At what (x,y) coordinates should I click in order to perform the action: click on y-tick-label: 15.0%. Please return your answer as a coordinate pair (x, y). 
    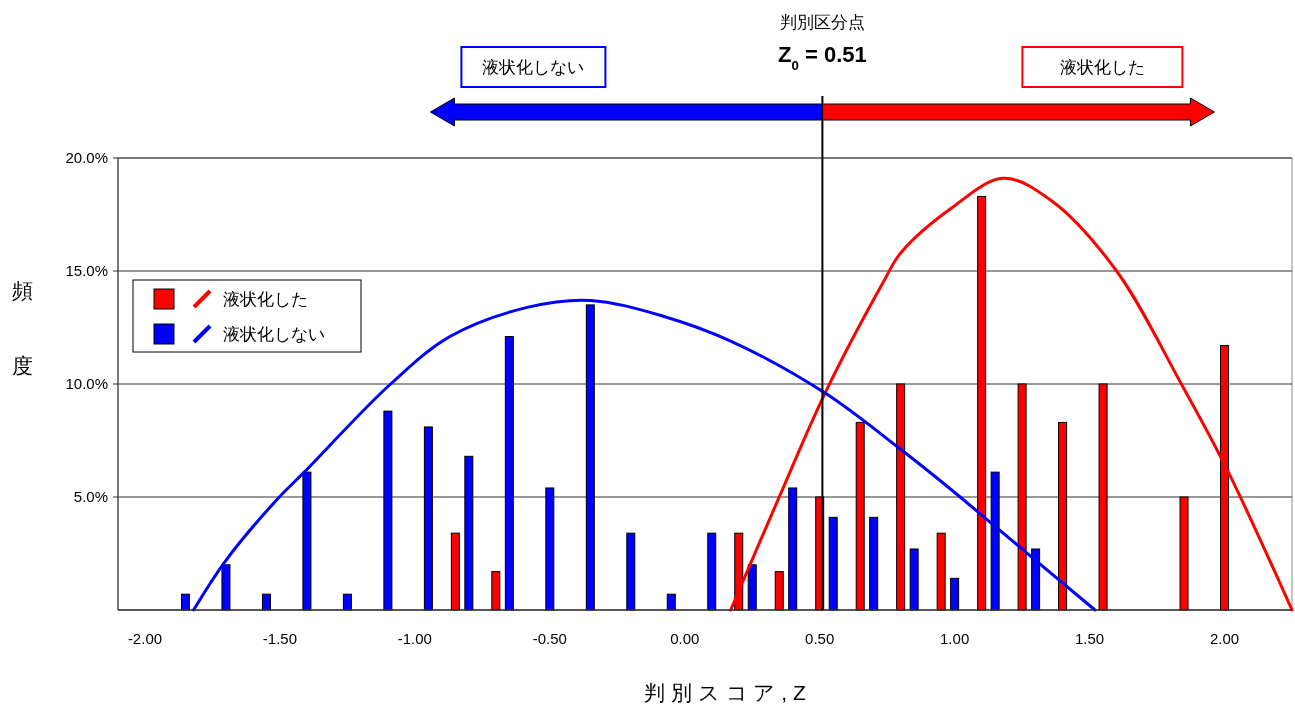
    Looking at the image, I should click on (86, 271).